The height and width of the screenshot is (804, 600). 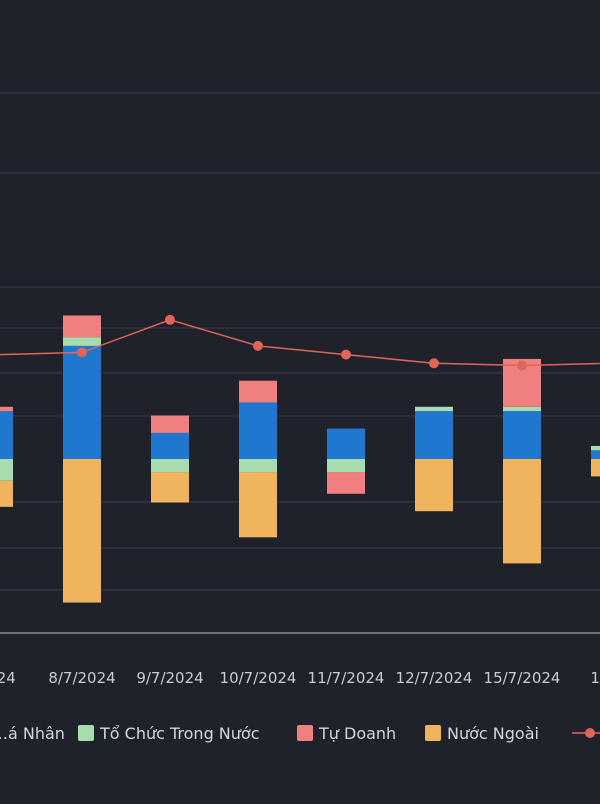 I want to click on legend-label: Nước Ngoài, so click(x=493, y=733).